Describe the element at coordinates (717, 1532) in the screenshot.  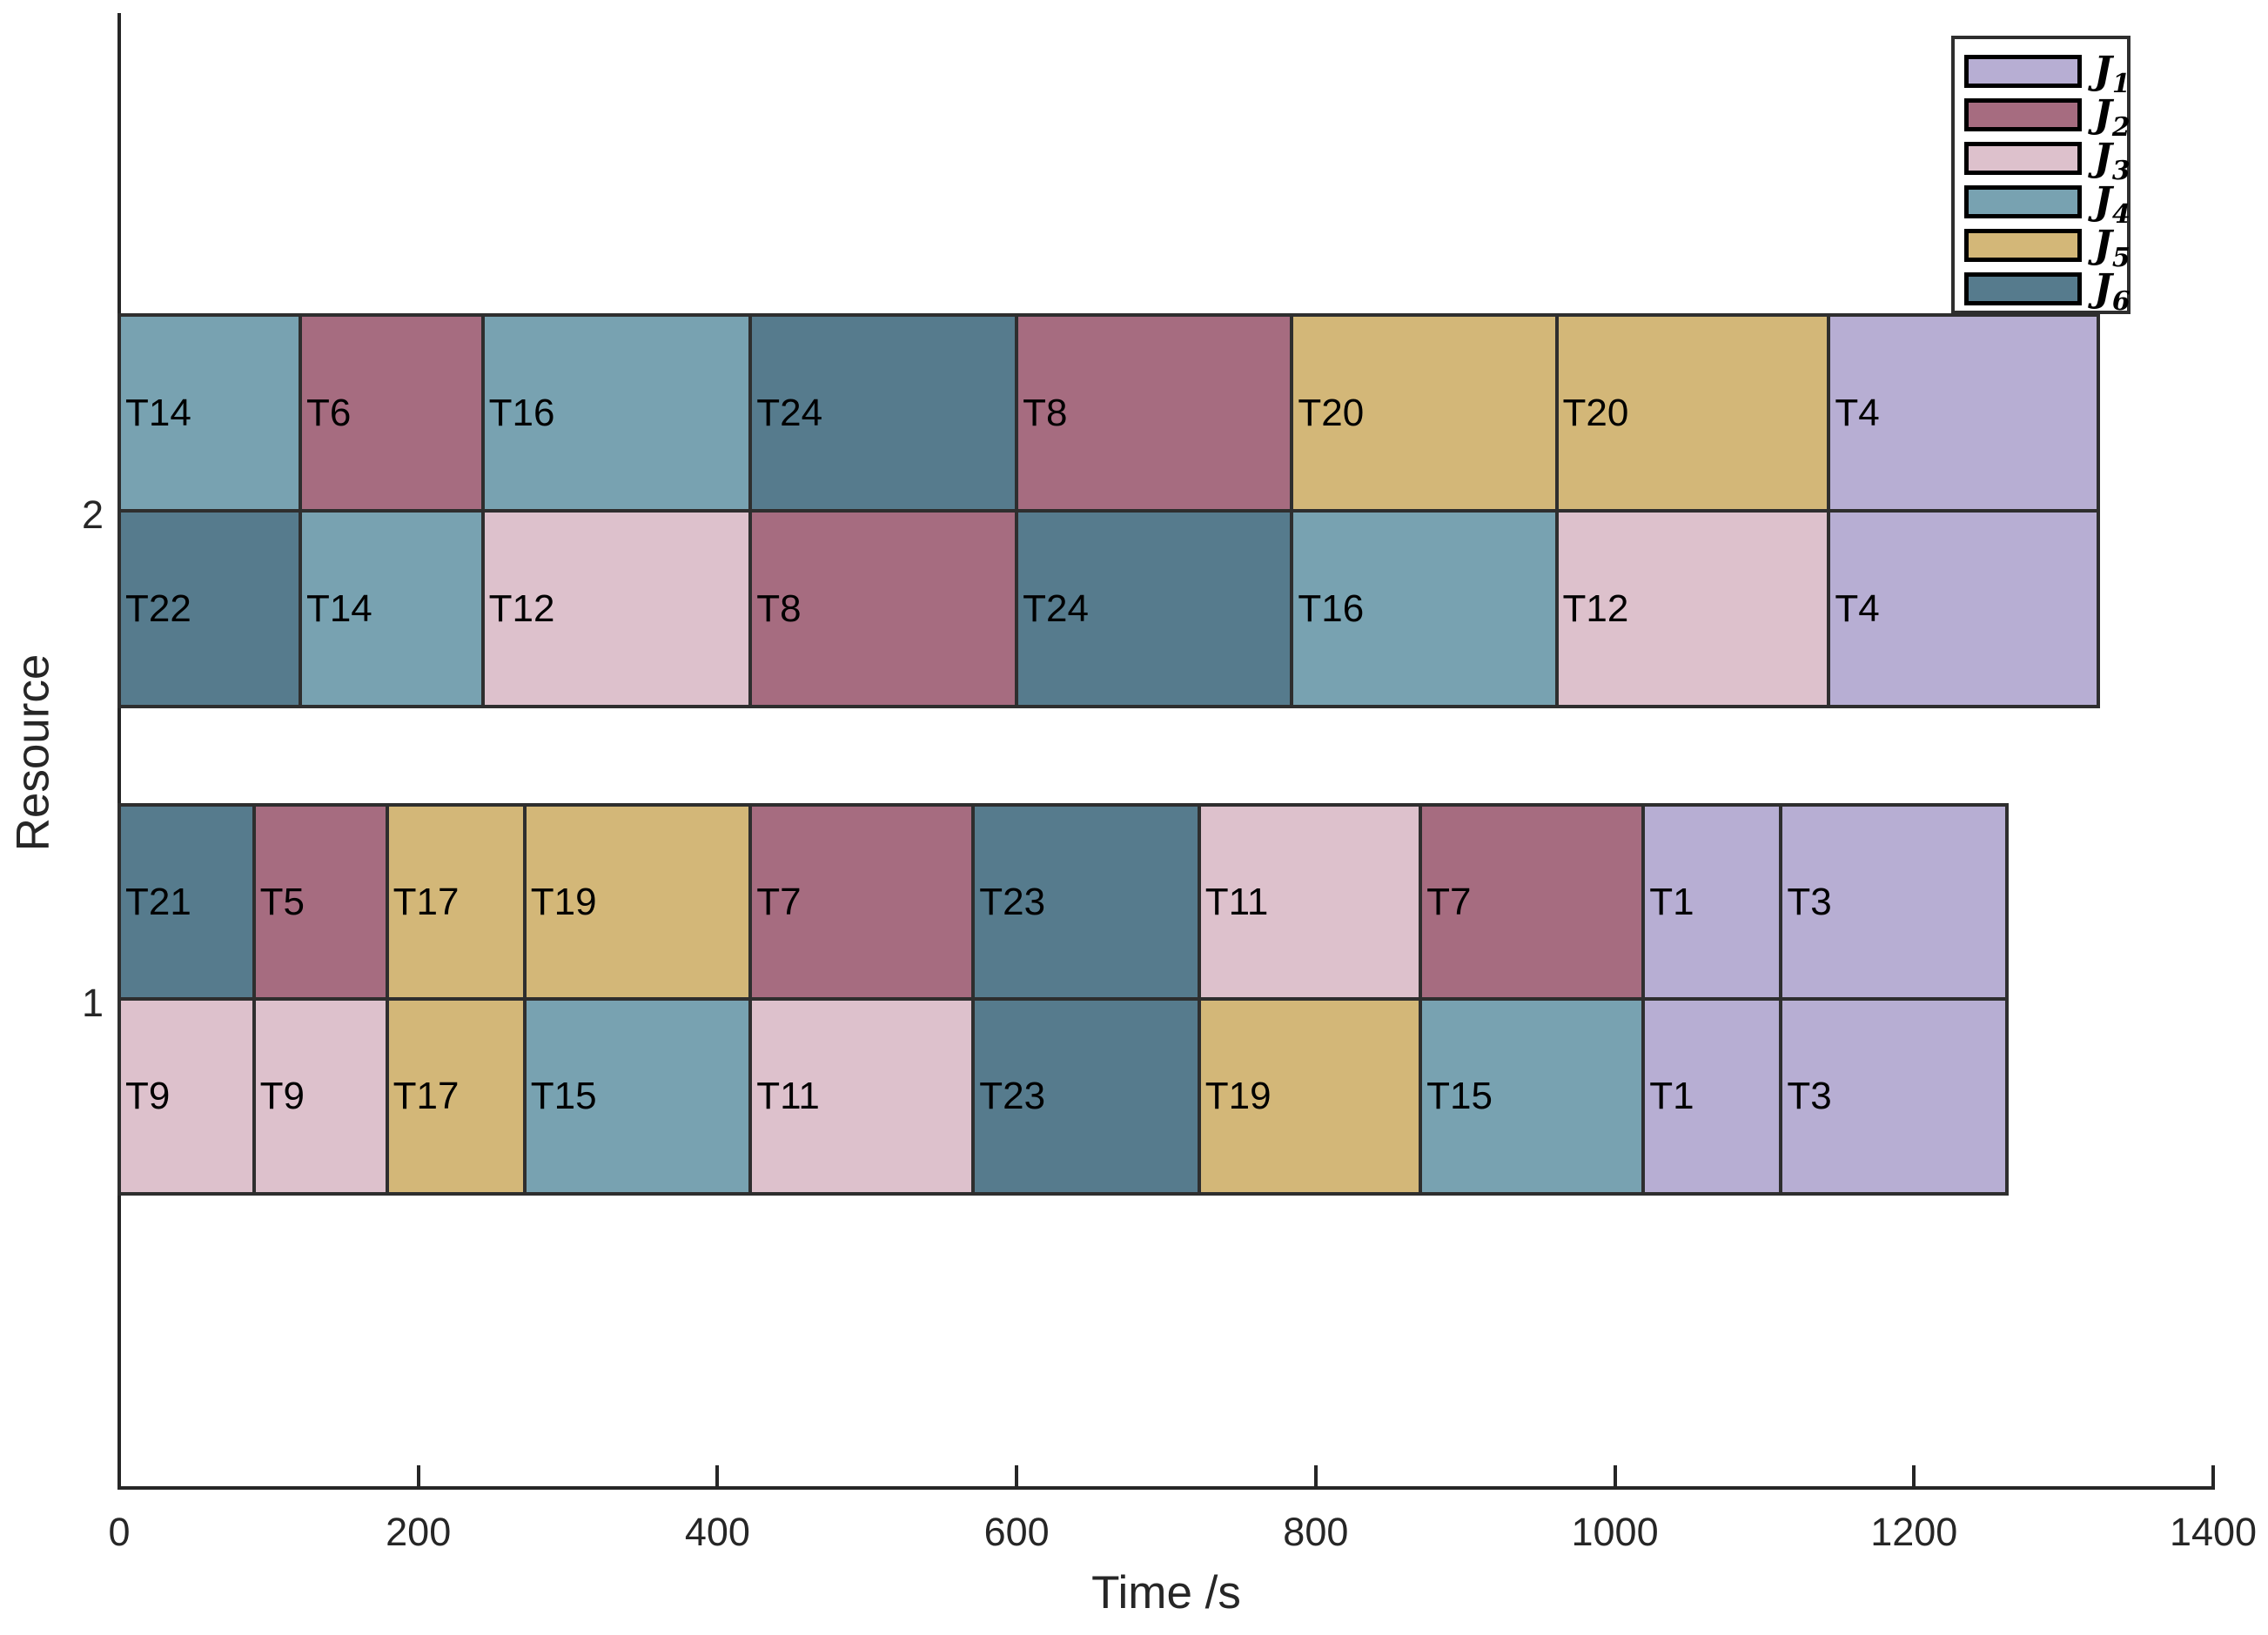
I see `x-tick-label: 400` at that location.